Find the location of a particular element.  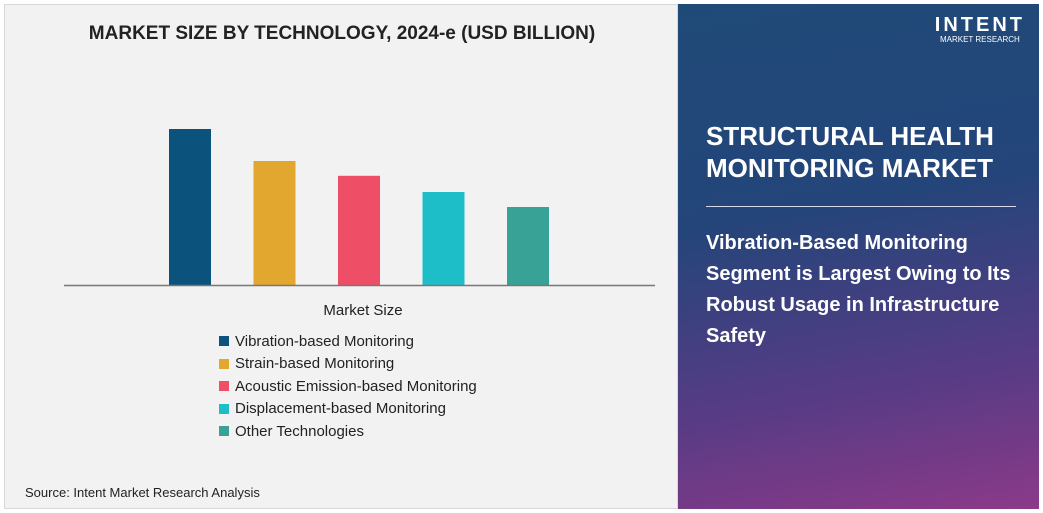

x-axis-label: Market Size is located at coordinates (363, 310).